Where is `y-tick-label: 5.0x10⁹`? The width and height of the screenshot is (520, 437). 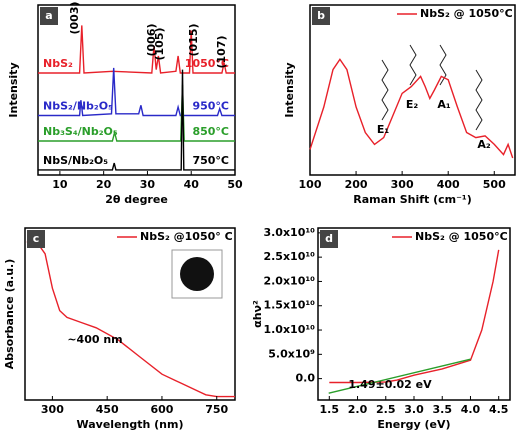
y-tick-label: 5.0x10⁹ is located at coordinates (291, 353).